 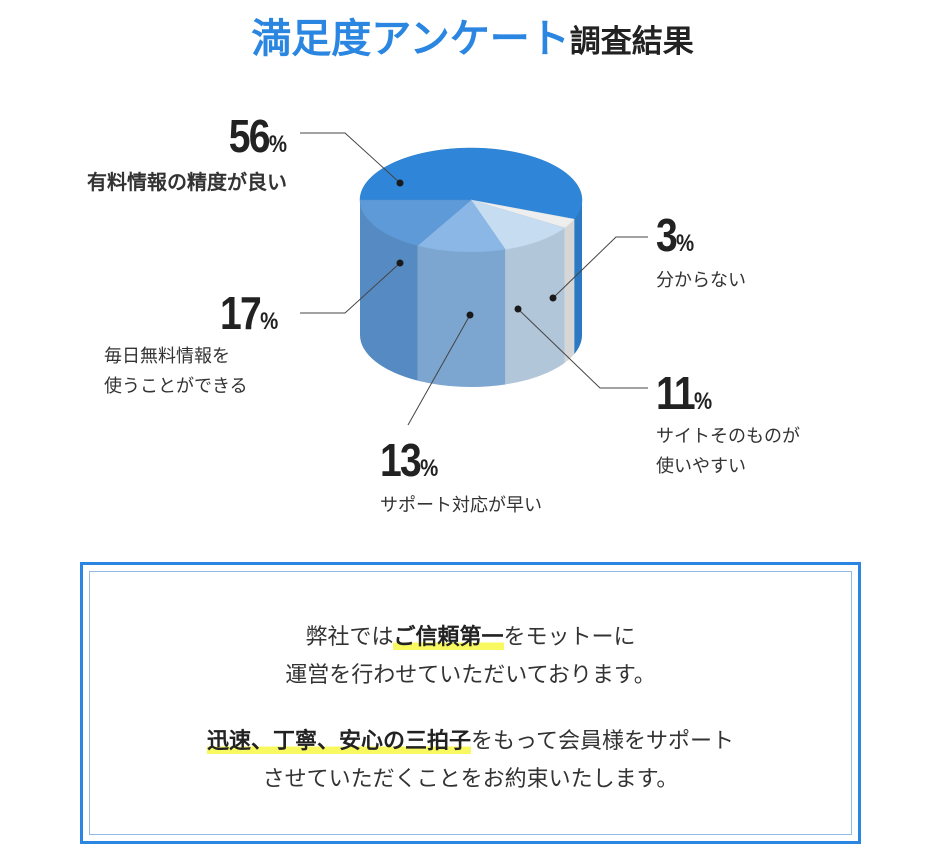 I want to click on highlight-three: 迅速、丁寧、安心の三拍子, so click(x=339, y=741).